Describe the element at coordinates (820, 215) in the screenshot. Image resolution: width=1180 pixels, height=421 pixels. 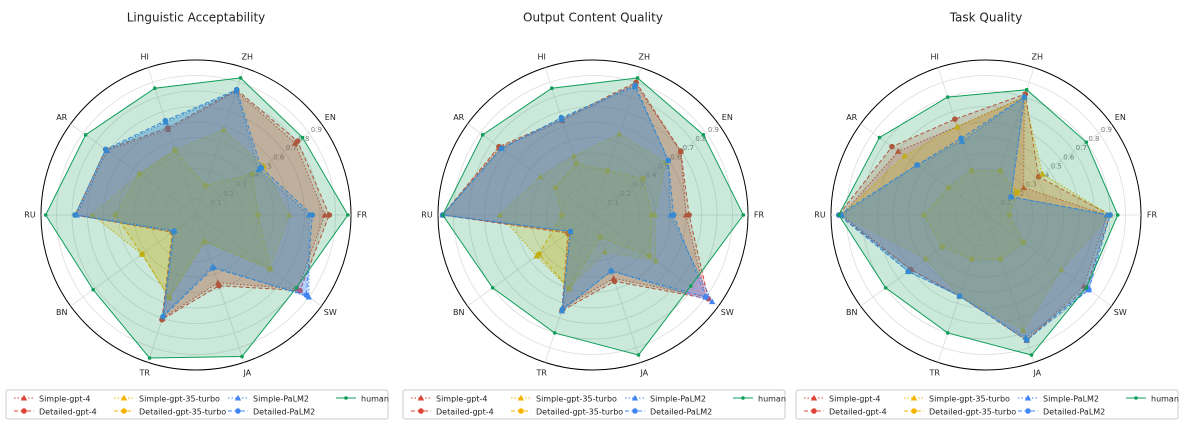
I see `axis-label: RU` at that location.